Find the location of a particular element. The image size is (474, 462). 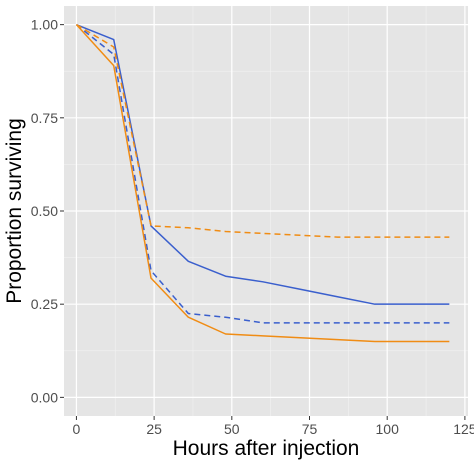

x-tick-label: 50 is located at coordinates (232, 429).